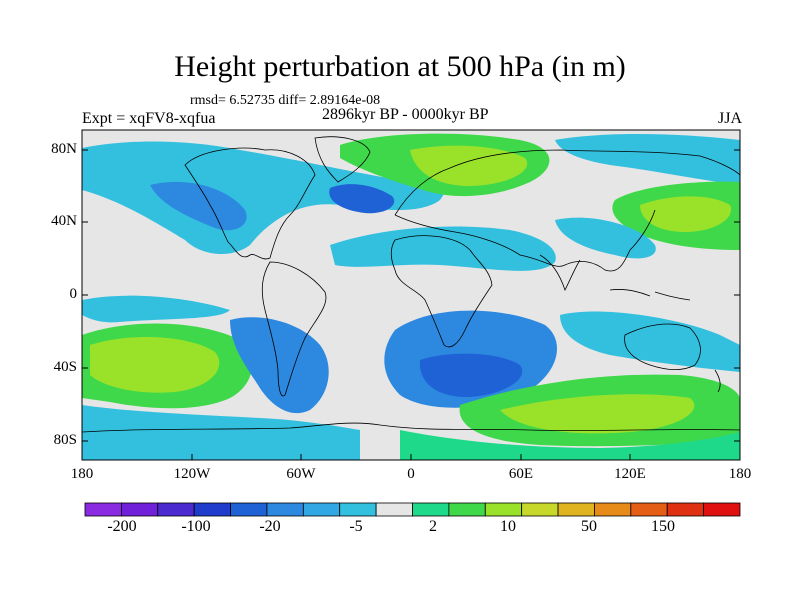 The image size is (800, 600). I want to click on y-label-80s: 80S, so click(65, 440).